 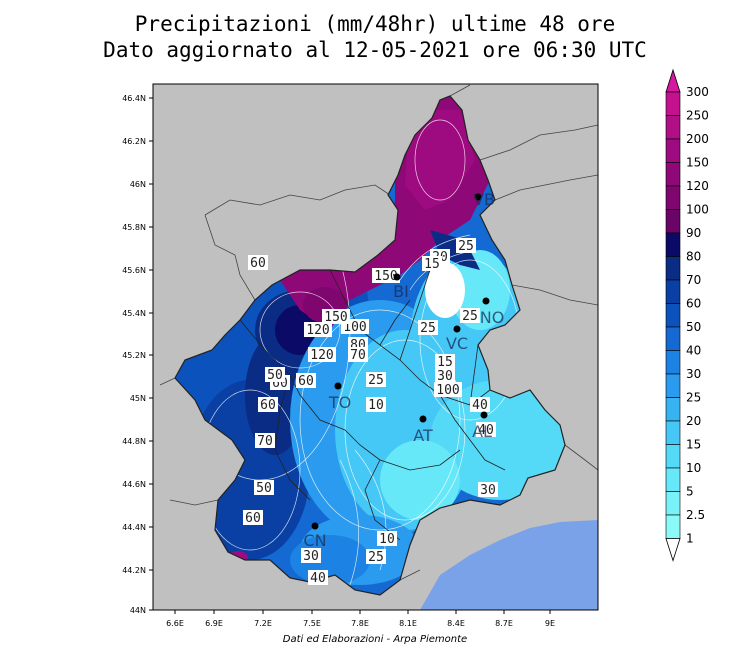 I want to click on city-label: BI, so click(x=401, y=291).